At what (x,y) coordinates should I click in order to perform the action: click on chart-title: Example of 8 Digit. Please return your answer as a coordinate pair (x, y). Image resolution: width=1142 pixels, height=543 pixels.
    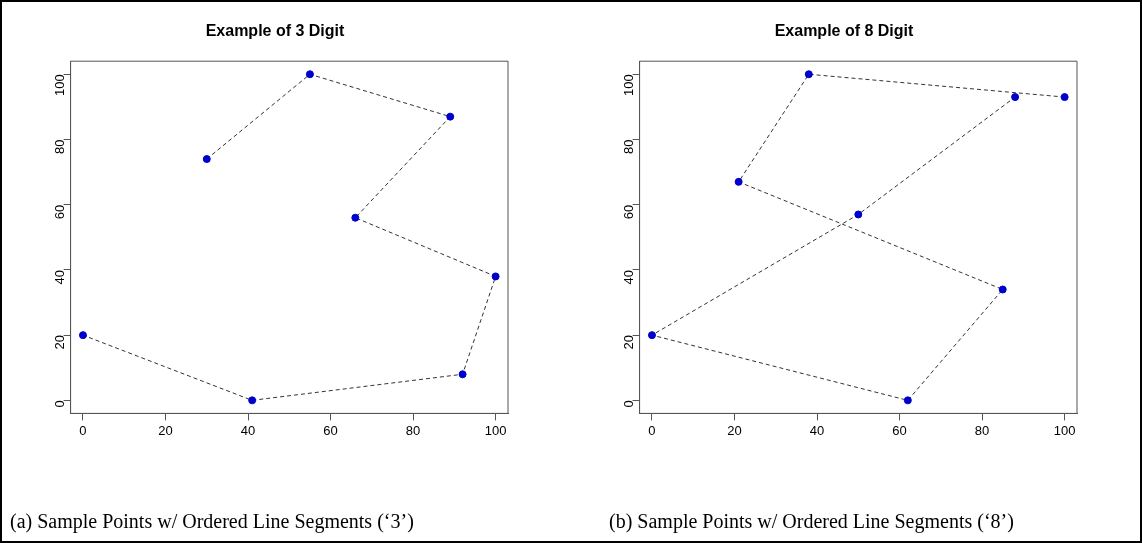
    Looking at the image, I should click on (844, 31).